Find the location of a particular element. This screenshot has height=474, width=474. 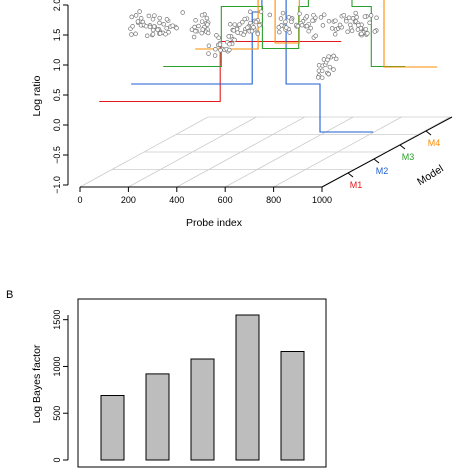

x-tick-label: 0 is located at coordinates (79, 200).